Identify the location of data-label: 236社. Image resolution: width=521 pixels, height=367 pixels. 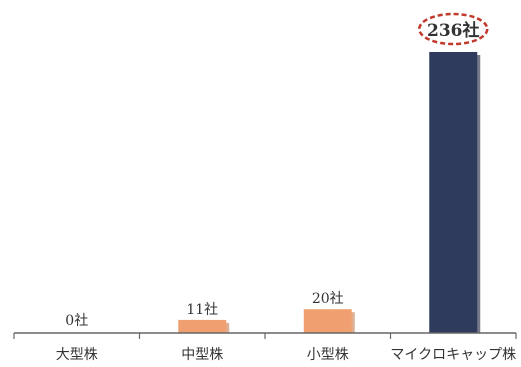
(453, 30).